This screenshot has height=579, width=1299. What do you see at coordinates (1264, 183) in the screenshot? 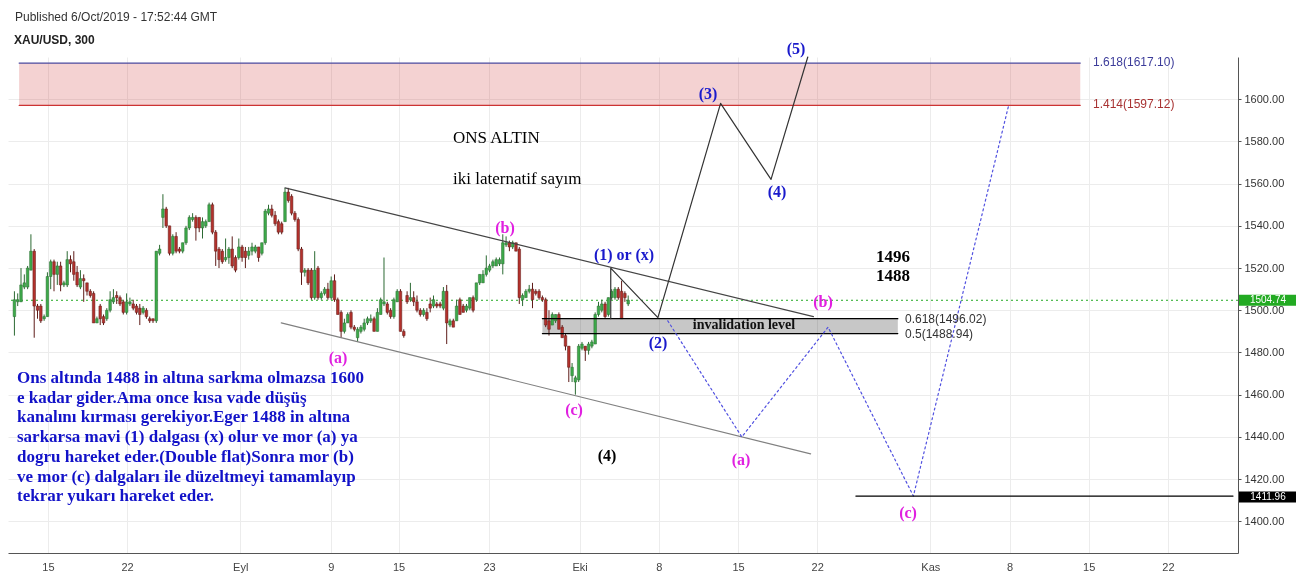
I see `y-tick-label: 1560.00` at bounding box center [1264, 183].